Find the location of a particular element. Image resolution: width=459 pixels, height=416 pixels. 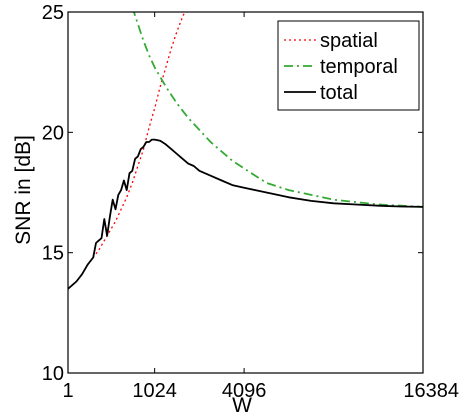

x-tick-label: 4096 is located at coordinates (244, 391).